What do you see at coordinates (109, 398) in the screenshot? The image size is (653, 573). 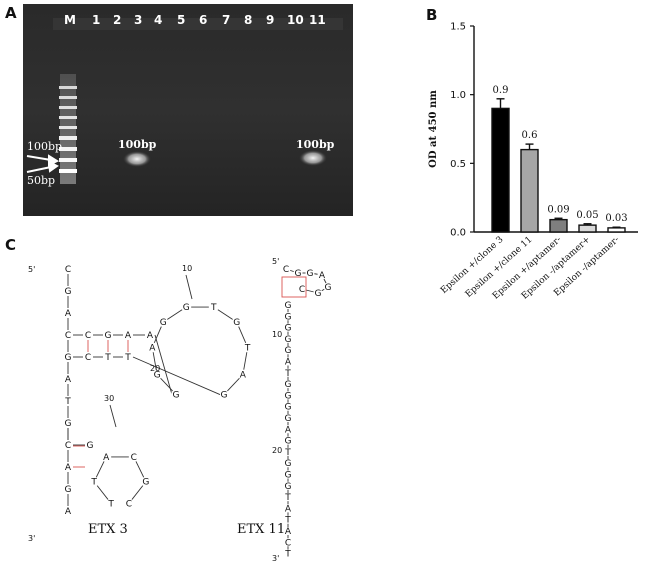 I see `position-number: 30` at bounding box center [109, 398].